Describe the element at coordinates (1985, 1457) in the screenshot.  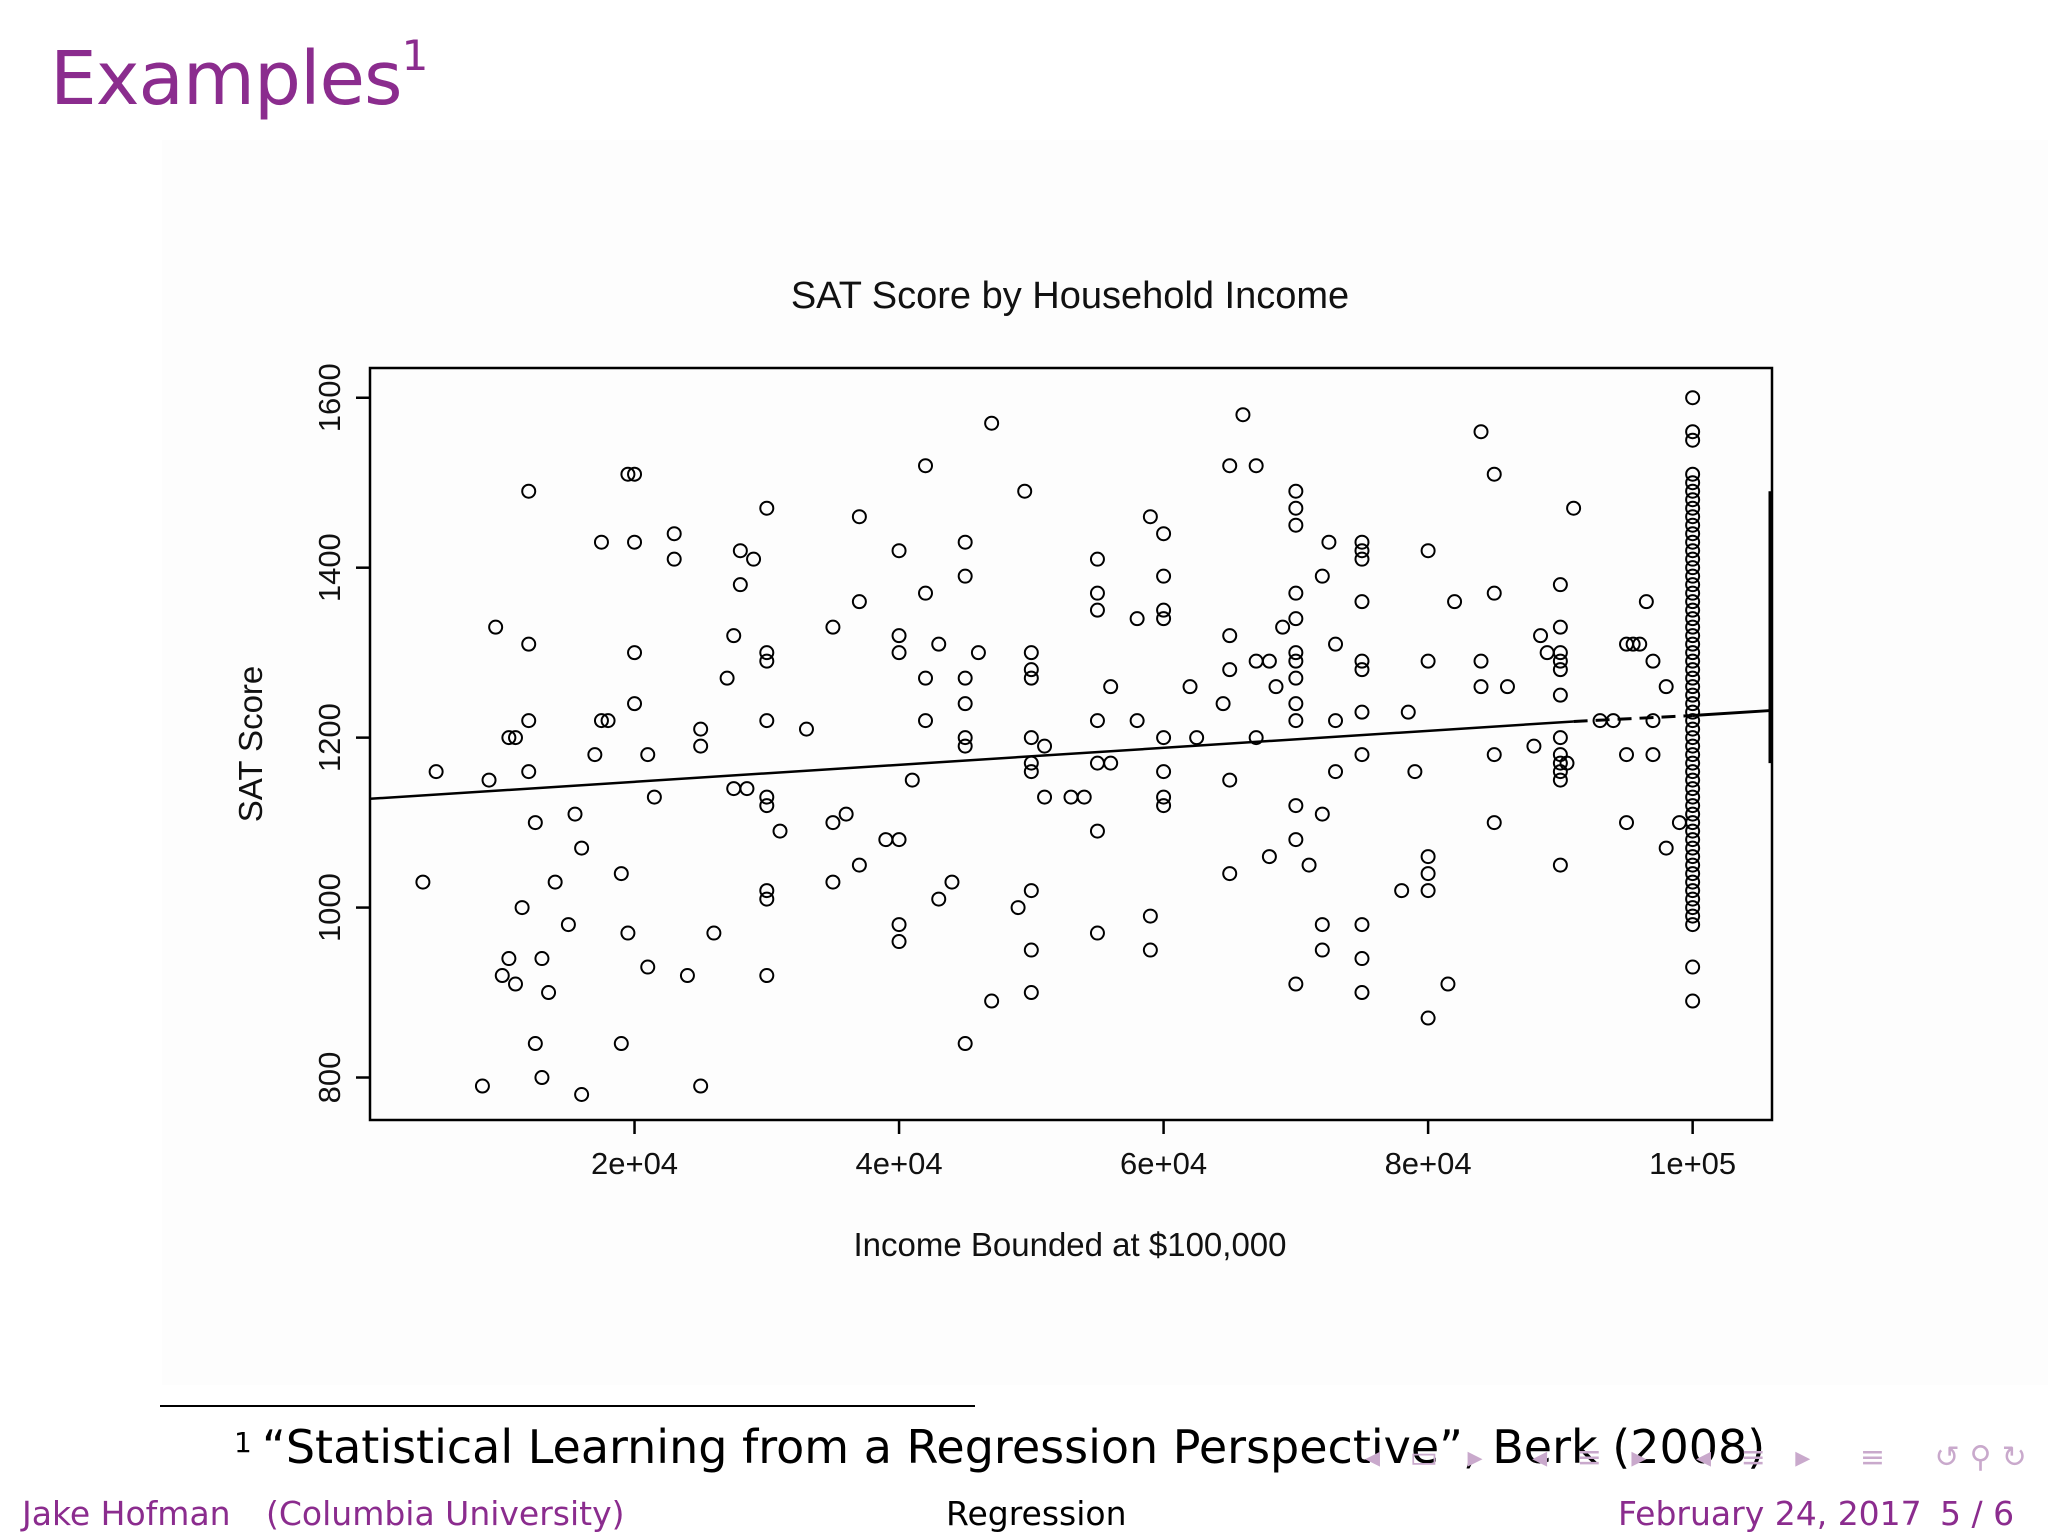
I see `nav-search-icon: ↺⚲↻` at that location.